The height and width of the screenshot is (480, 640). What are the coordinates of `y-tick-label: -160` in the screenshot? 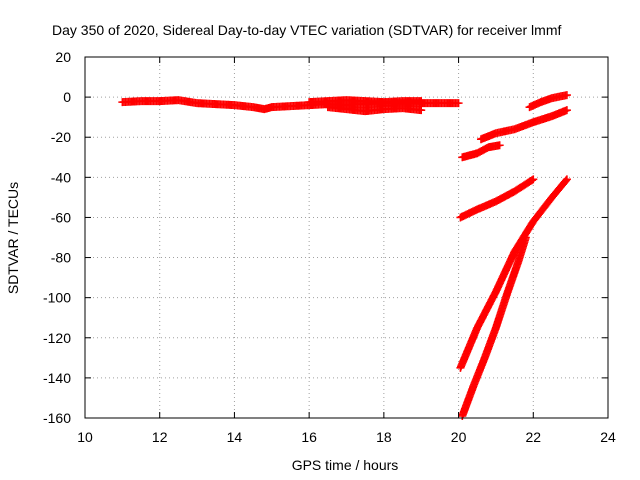 It's located at (57, 418).